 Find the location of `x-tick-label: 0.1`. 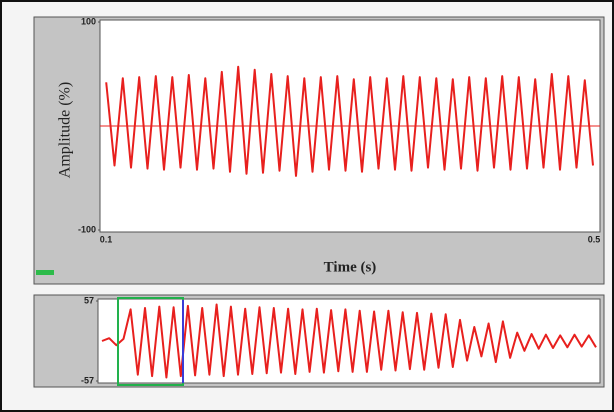

x-tick-label: 0.1 is located at coordinates (106, 239).